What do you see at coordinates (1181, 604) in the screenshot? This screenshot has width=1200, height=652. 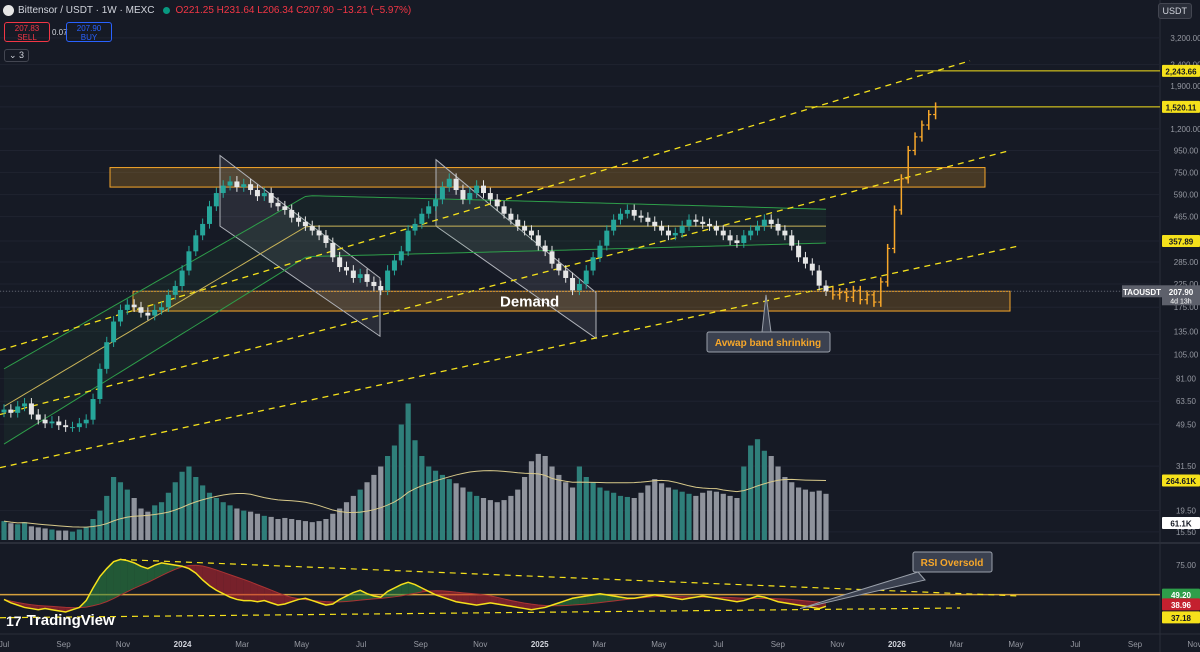 I see `badge-rsi-value: 38.96` at bounding box center [1181, 604].